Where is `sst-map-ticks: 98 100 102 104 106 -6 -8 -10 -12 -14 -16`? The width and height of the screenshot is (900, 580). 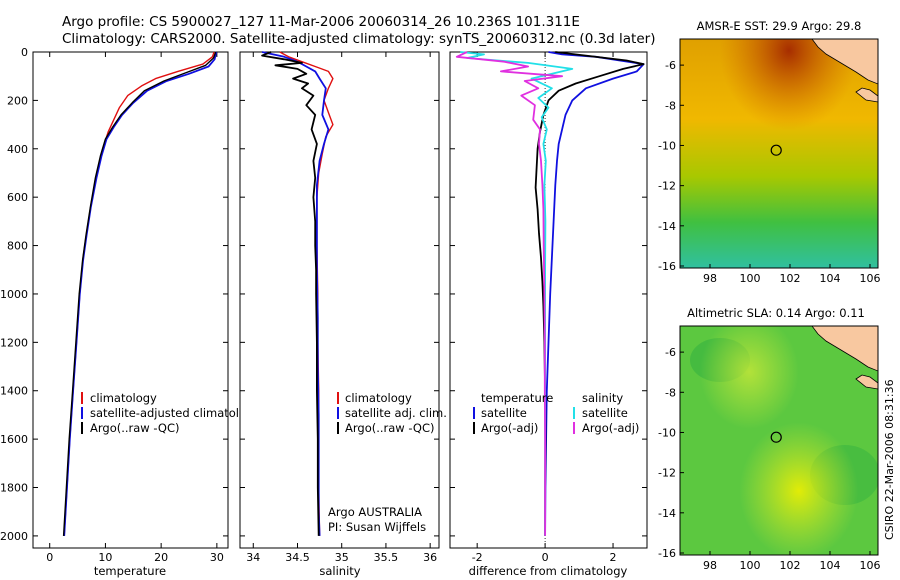 sst-map-ticks: 98 100 102 104 106 -6 -8 -10 -12 -14 -16 is located at coordinates (769, 172).